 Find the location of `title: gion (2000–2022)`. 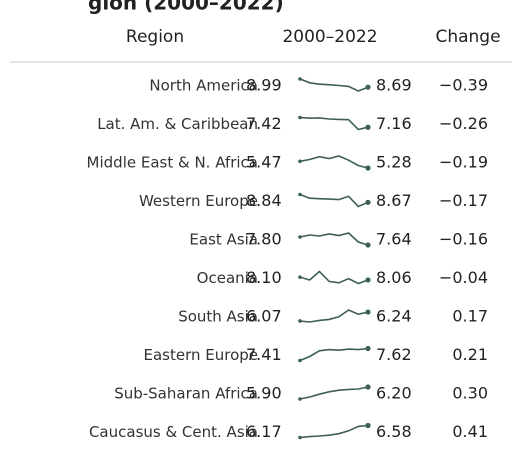

title: gion (2000–2022) is located at coordinates (186, 7).